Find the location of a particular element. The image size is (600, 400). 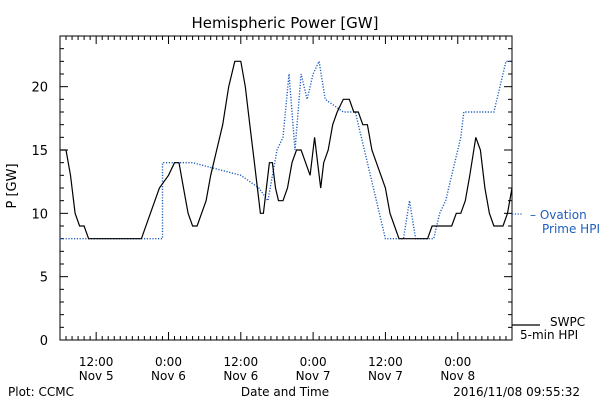

y-tick-label: 20 is located at coordinates (39, 88).